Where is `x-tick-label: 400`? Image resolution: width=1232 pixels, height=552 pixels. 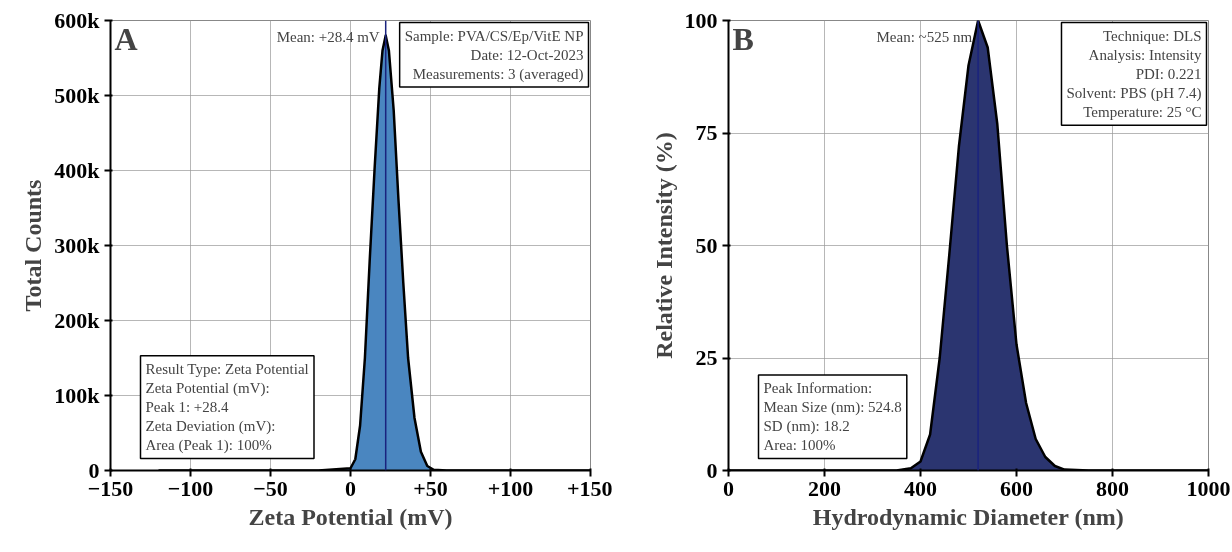 x-tick-label: 400 is located at coordinates (920, 488).